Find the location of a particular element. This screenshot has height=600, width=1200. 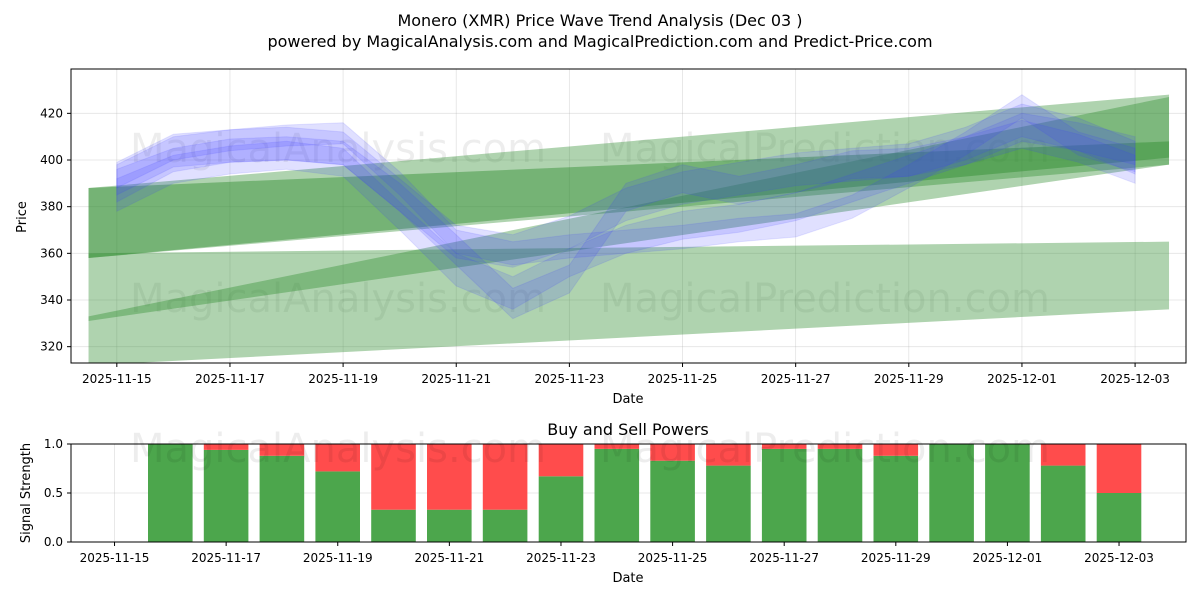

signal-x-tick-label: 2025-12-03 is located at coordinates (1119, 558).